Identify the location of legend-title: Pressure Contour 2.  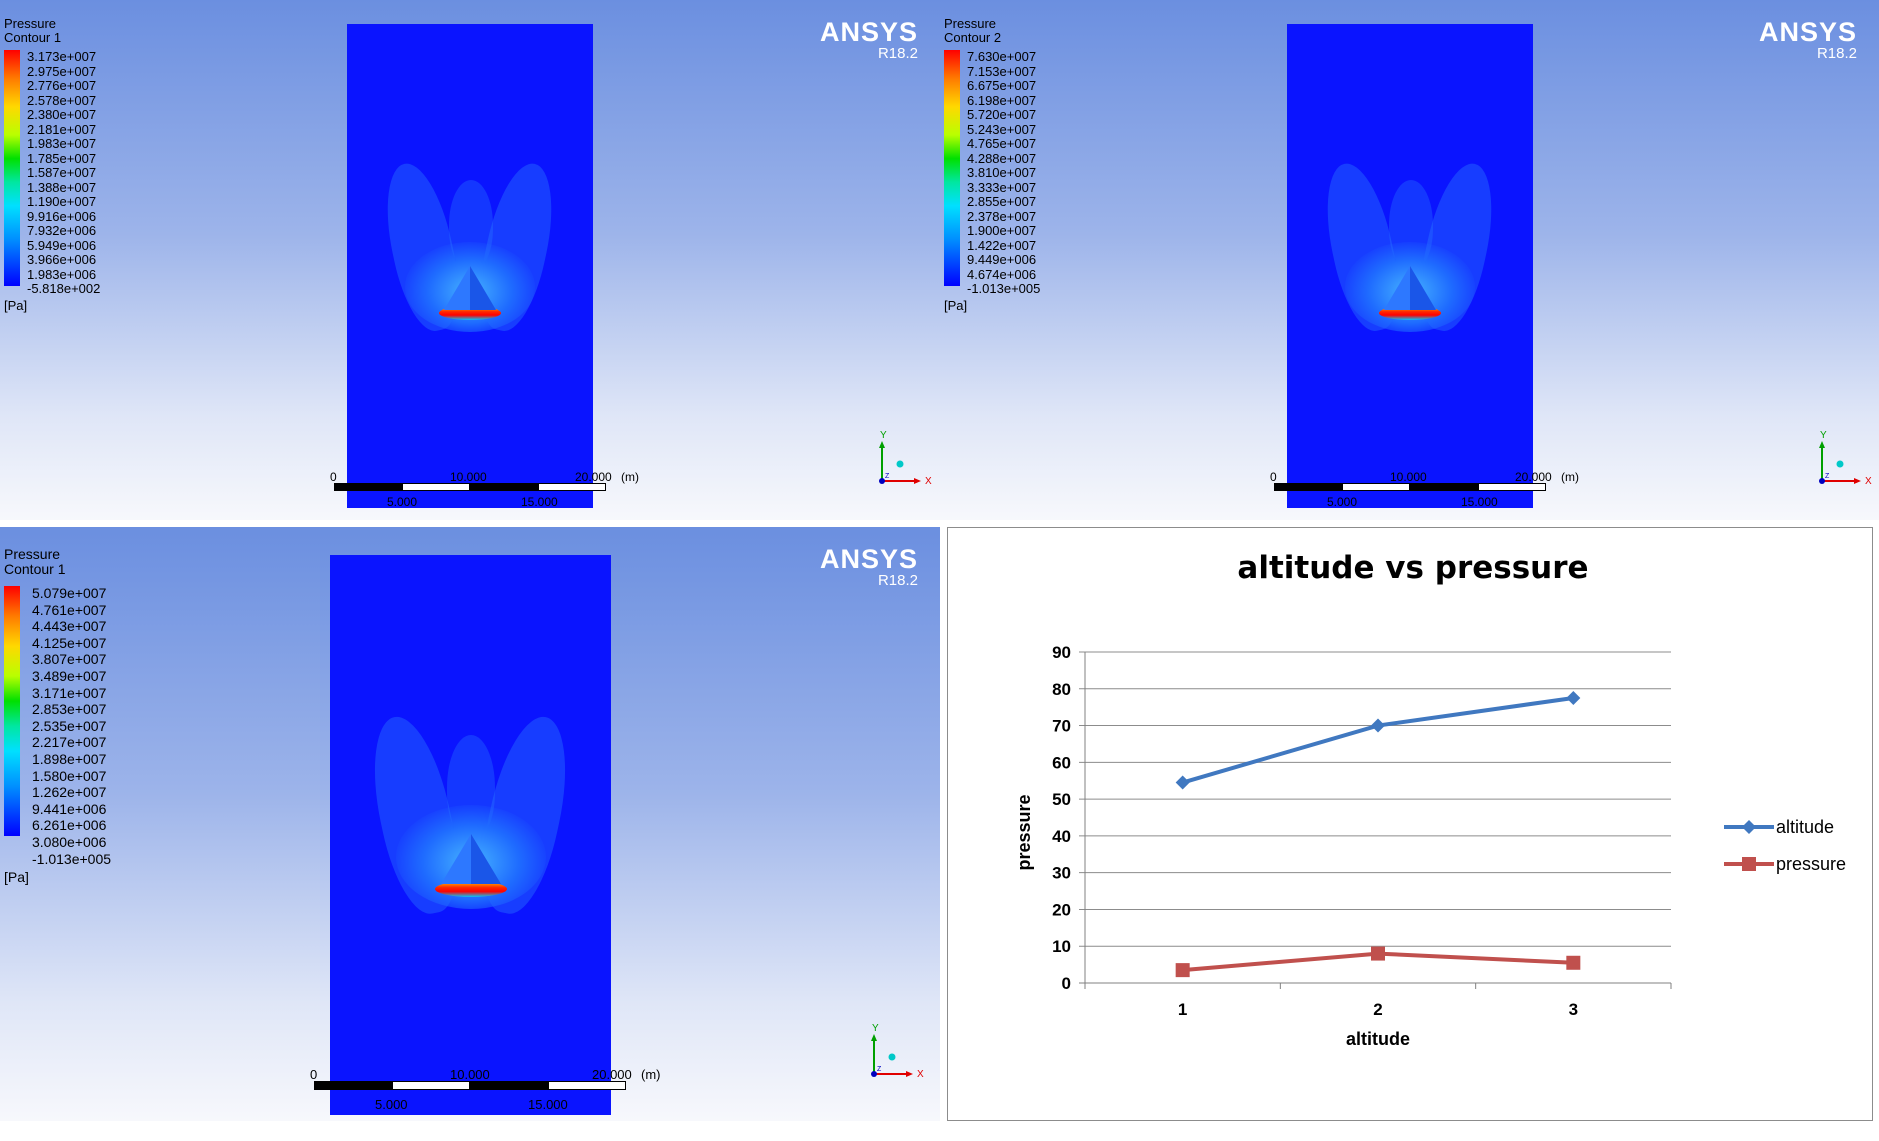
(973, 30).